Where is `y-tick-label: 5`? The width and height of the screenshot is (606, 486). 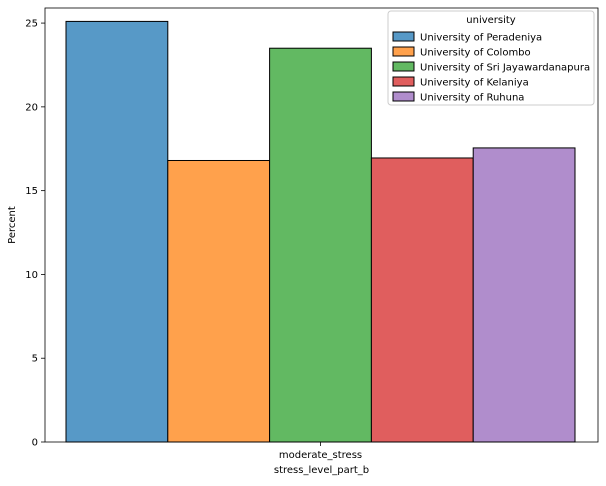 y-tick-label: 5 is located at coordinates (35, 359).